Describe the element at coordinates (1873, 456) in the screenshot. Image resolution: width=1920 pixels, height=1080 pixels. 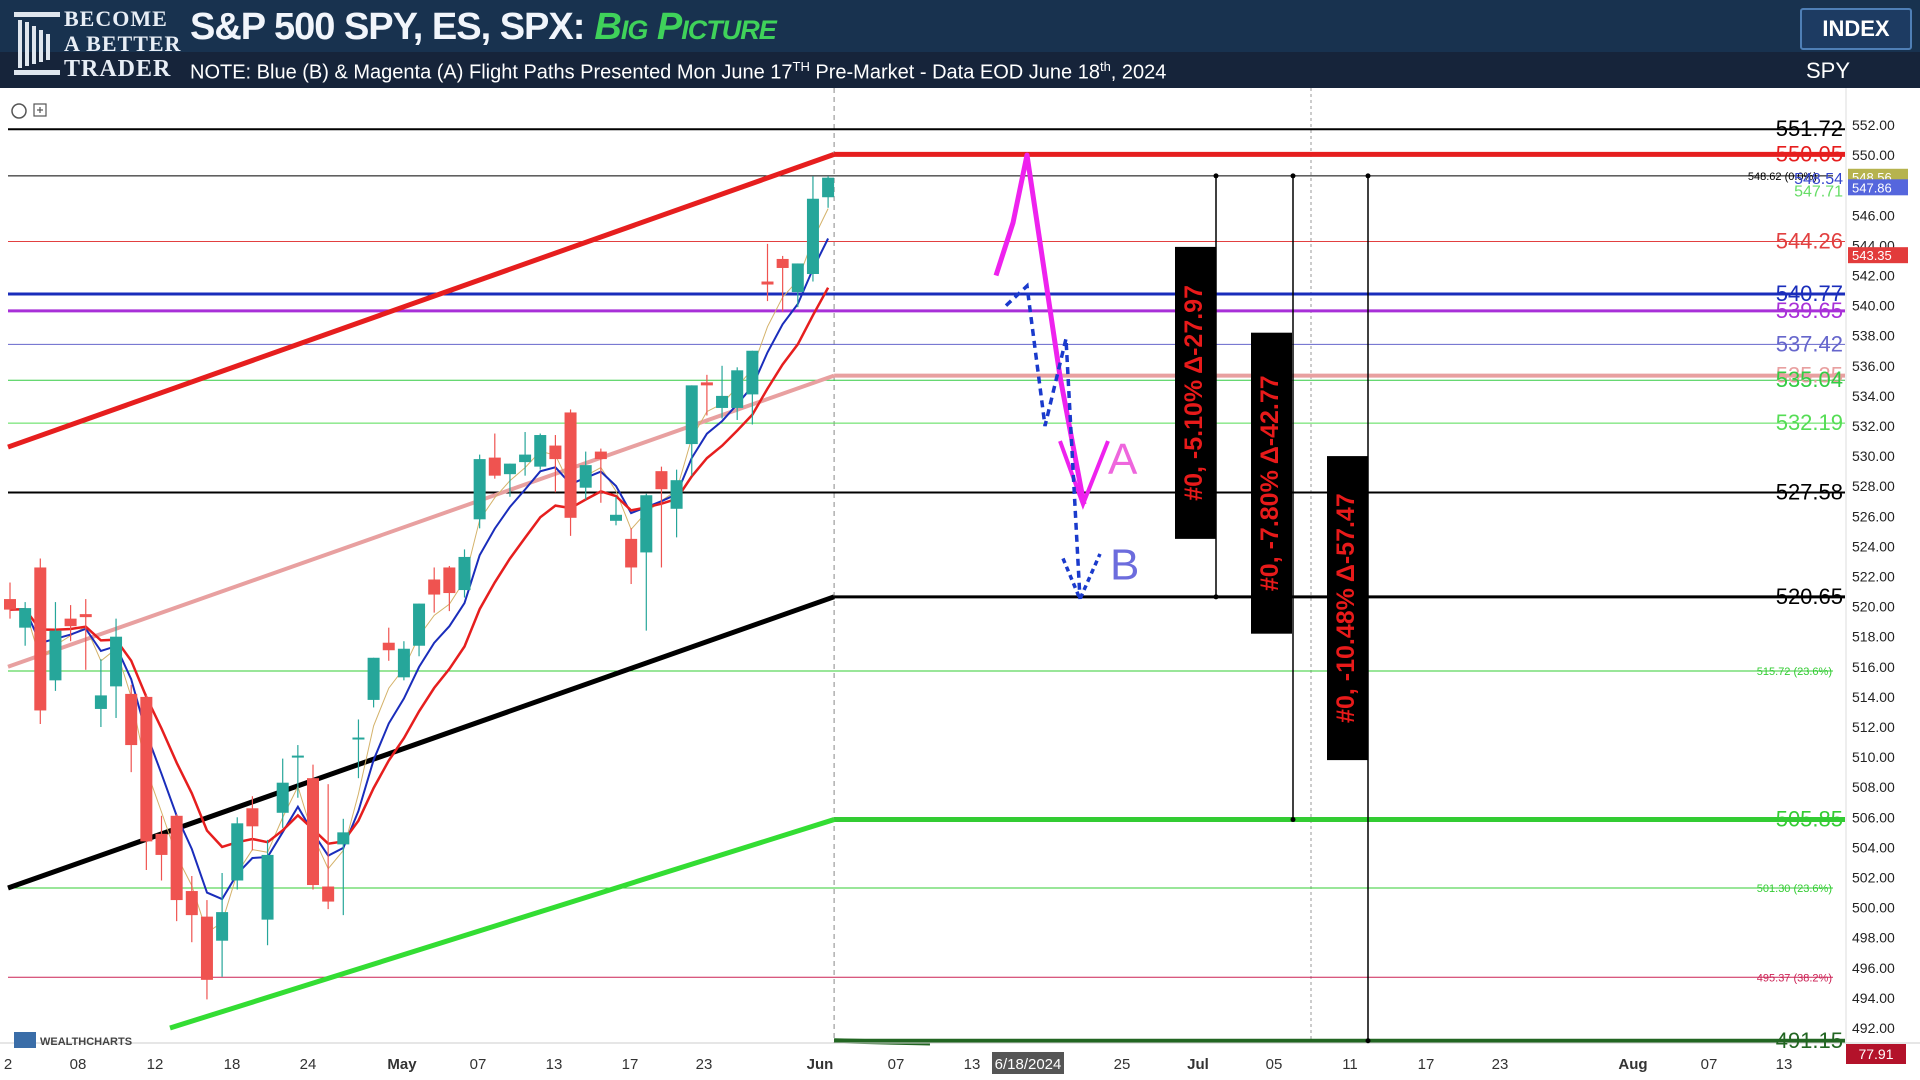
I see `y-tick-label: 530.00` at that location.